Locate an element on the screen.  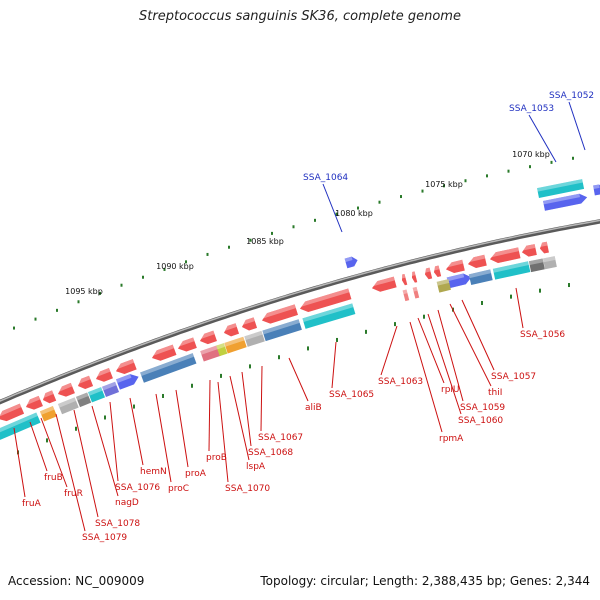
gene-label: thiI is located at coordinates (495, 393).